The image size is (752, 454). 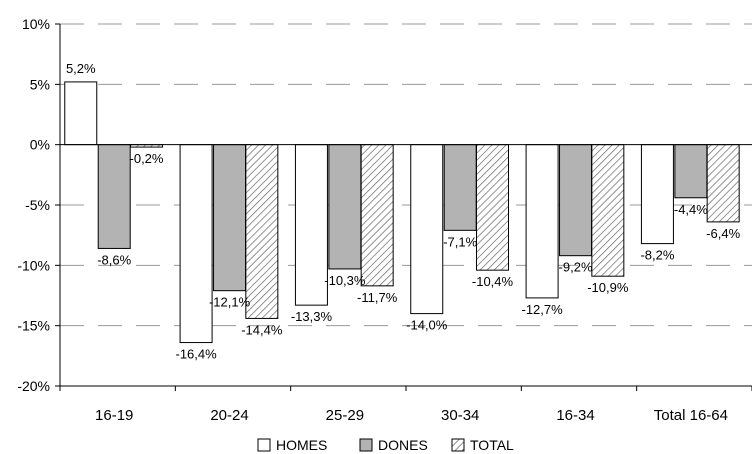 I want to click on x-category-label: Total 16-64, so click(x=691, y=415).